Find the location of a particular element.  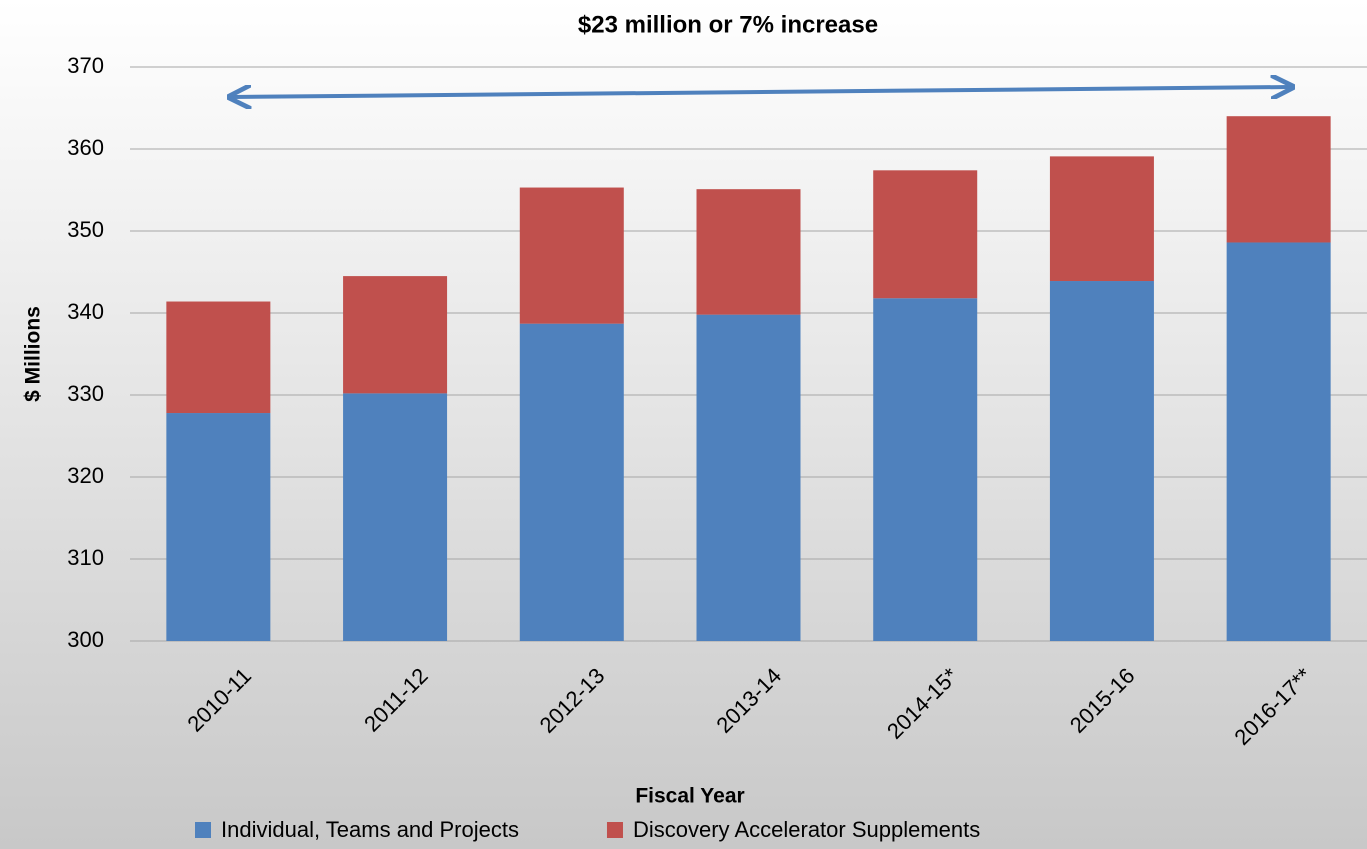

y-tick-label: 360 is located at coordinates (85, 147).